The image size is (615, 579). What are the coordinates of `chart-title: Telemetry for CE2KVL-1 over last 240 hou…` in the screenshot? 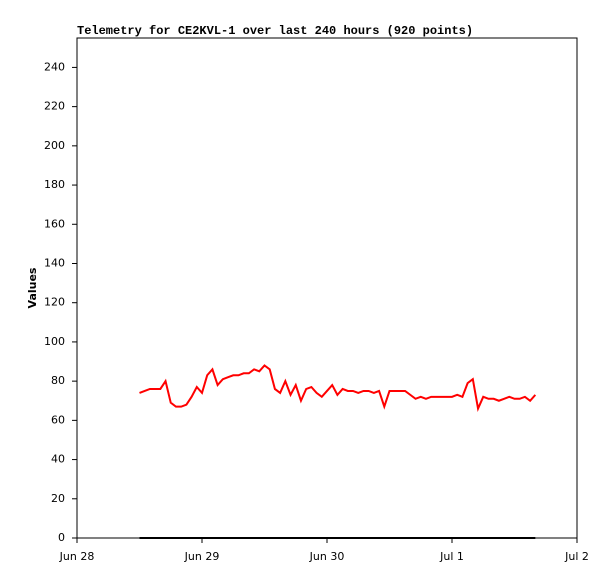 It's located at (275, 31).